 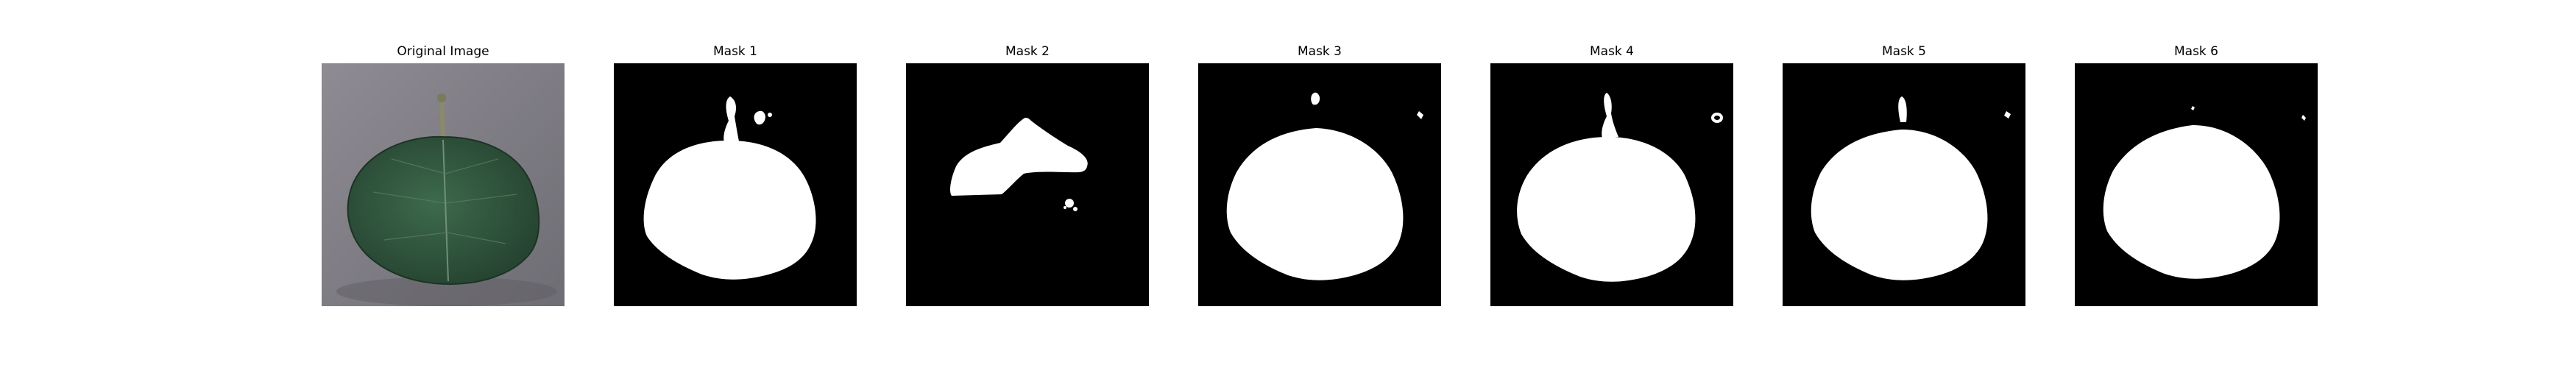 I want to click on original-leaf-photo, so click(x=444, y=184).